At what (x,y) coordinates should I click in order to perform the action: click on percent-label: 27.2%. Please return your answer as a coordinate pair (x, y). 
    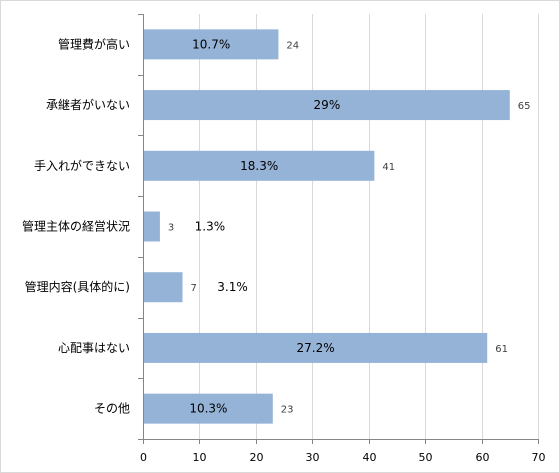
    Looking at the image, I should click on (316, 348).